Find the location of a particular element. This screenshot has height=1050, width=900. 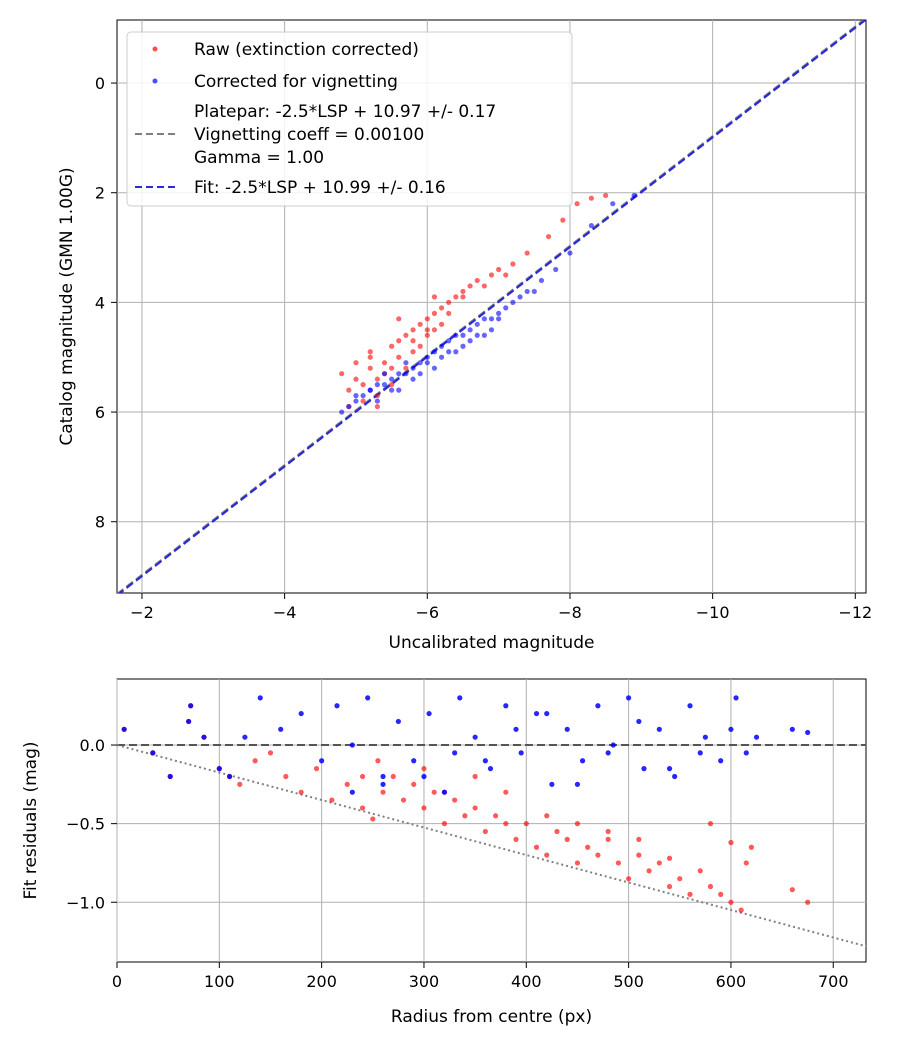

legend-platepar-label: Platepar: -2.5*LSP + 10.97 +/- 0.17 is located at coordinates (345, 112).